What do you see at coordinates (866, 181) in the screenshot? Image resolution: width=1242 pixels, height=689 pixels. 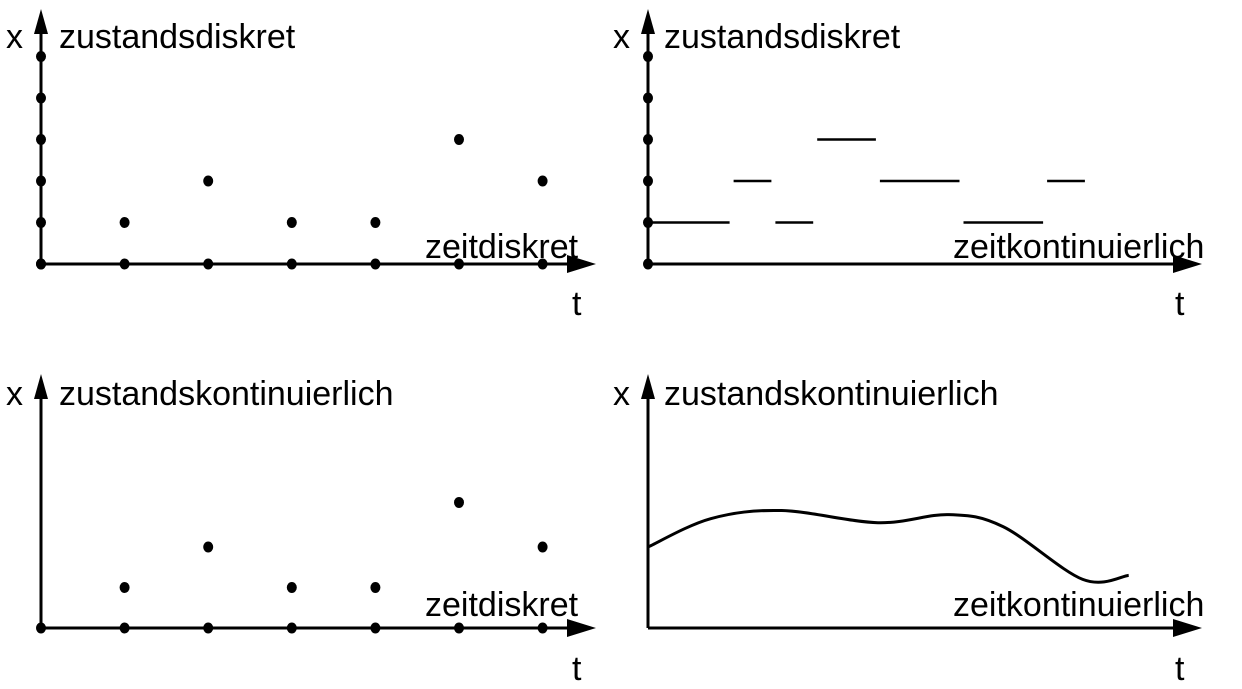 I see `state-segments` at bounding box center [866, 181].